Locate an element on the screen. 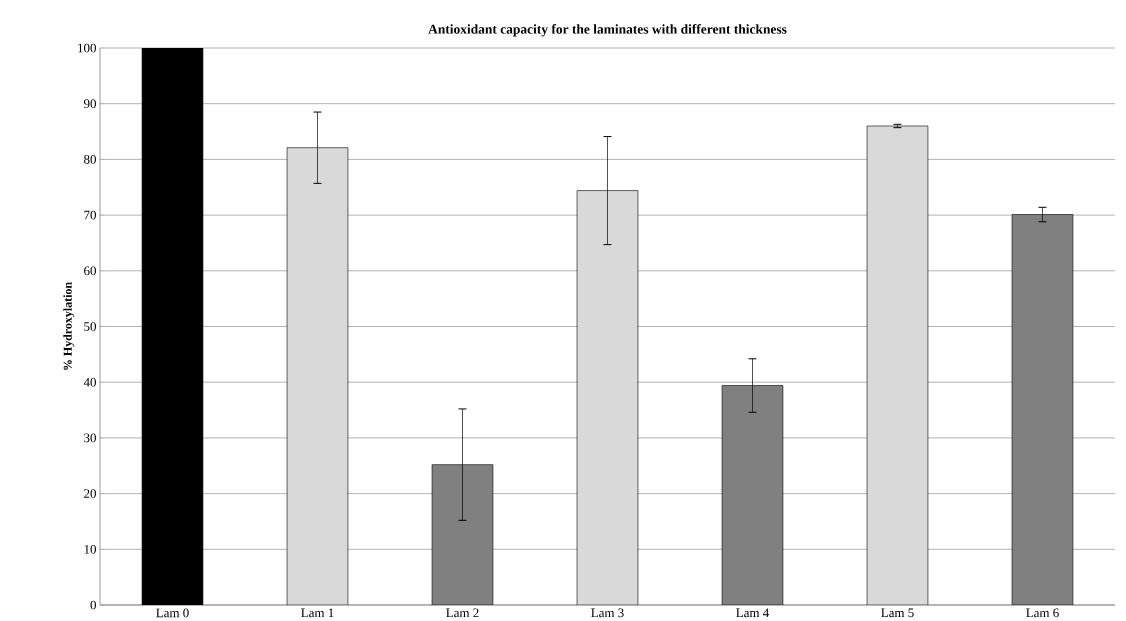 Image resolution: width=1126 pixels, height=621 pixels. y-tick-label: 10 is located at coordinates (90, 549).